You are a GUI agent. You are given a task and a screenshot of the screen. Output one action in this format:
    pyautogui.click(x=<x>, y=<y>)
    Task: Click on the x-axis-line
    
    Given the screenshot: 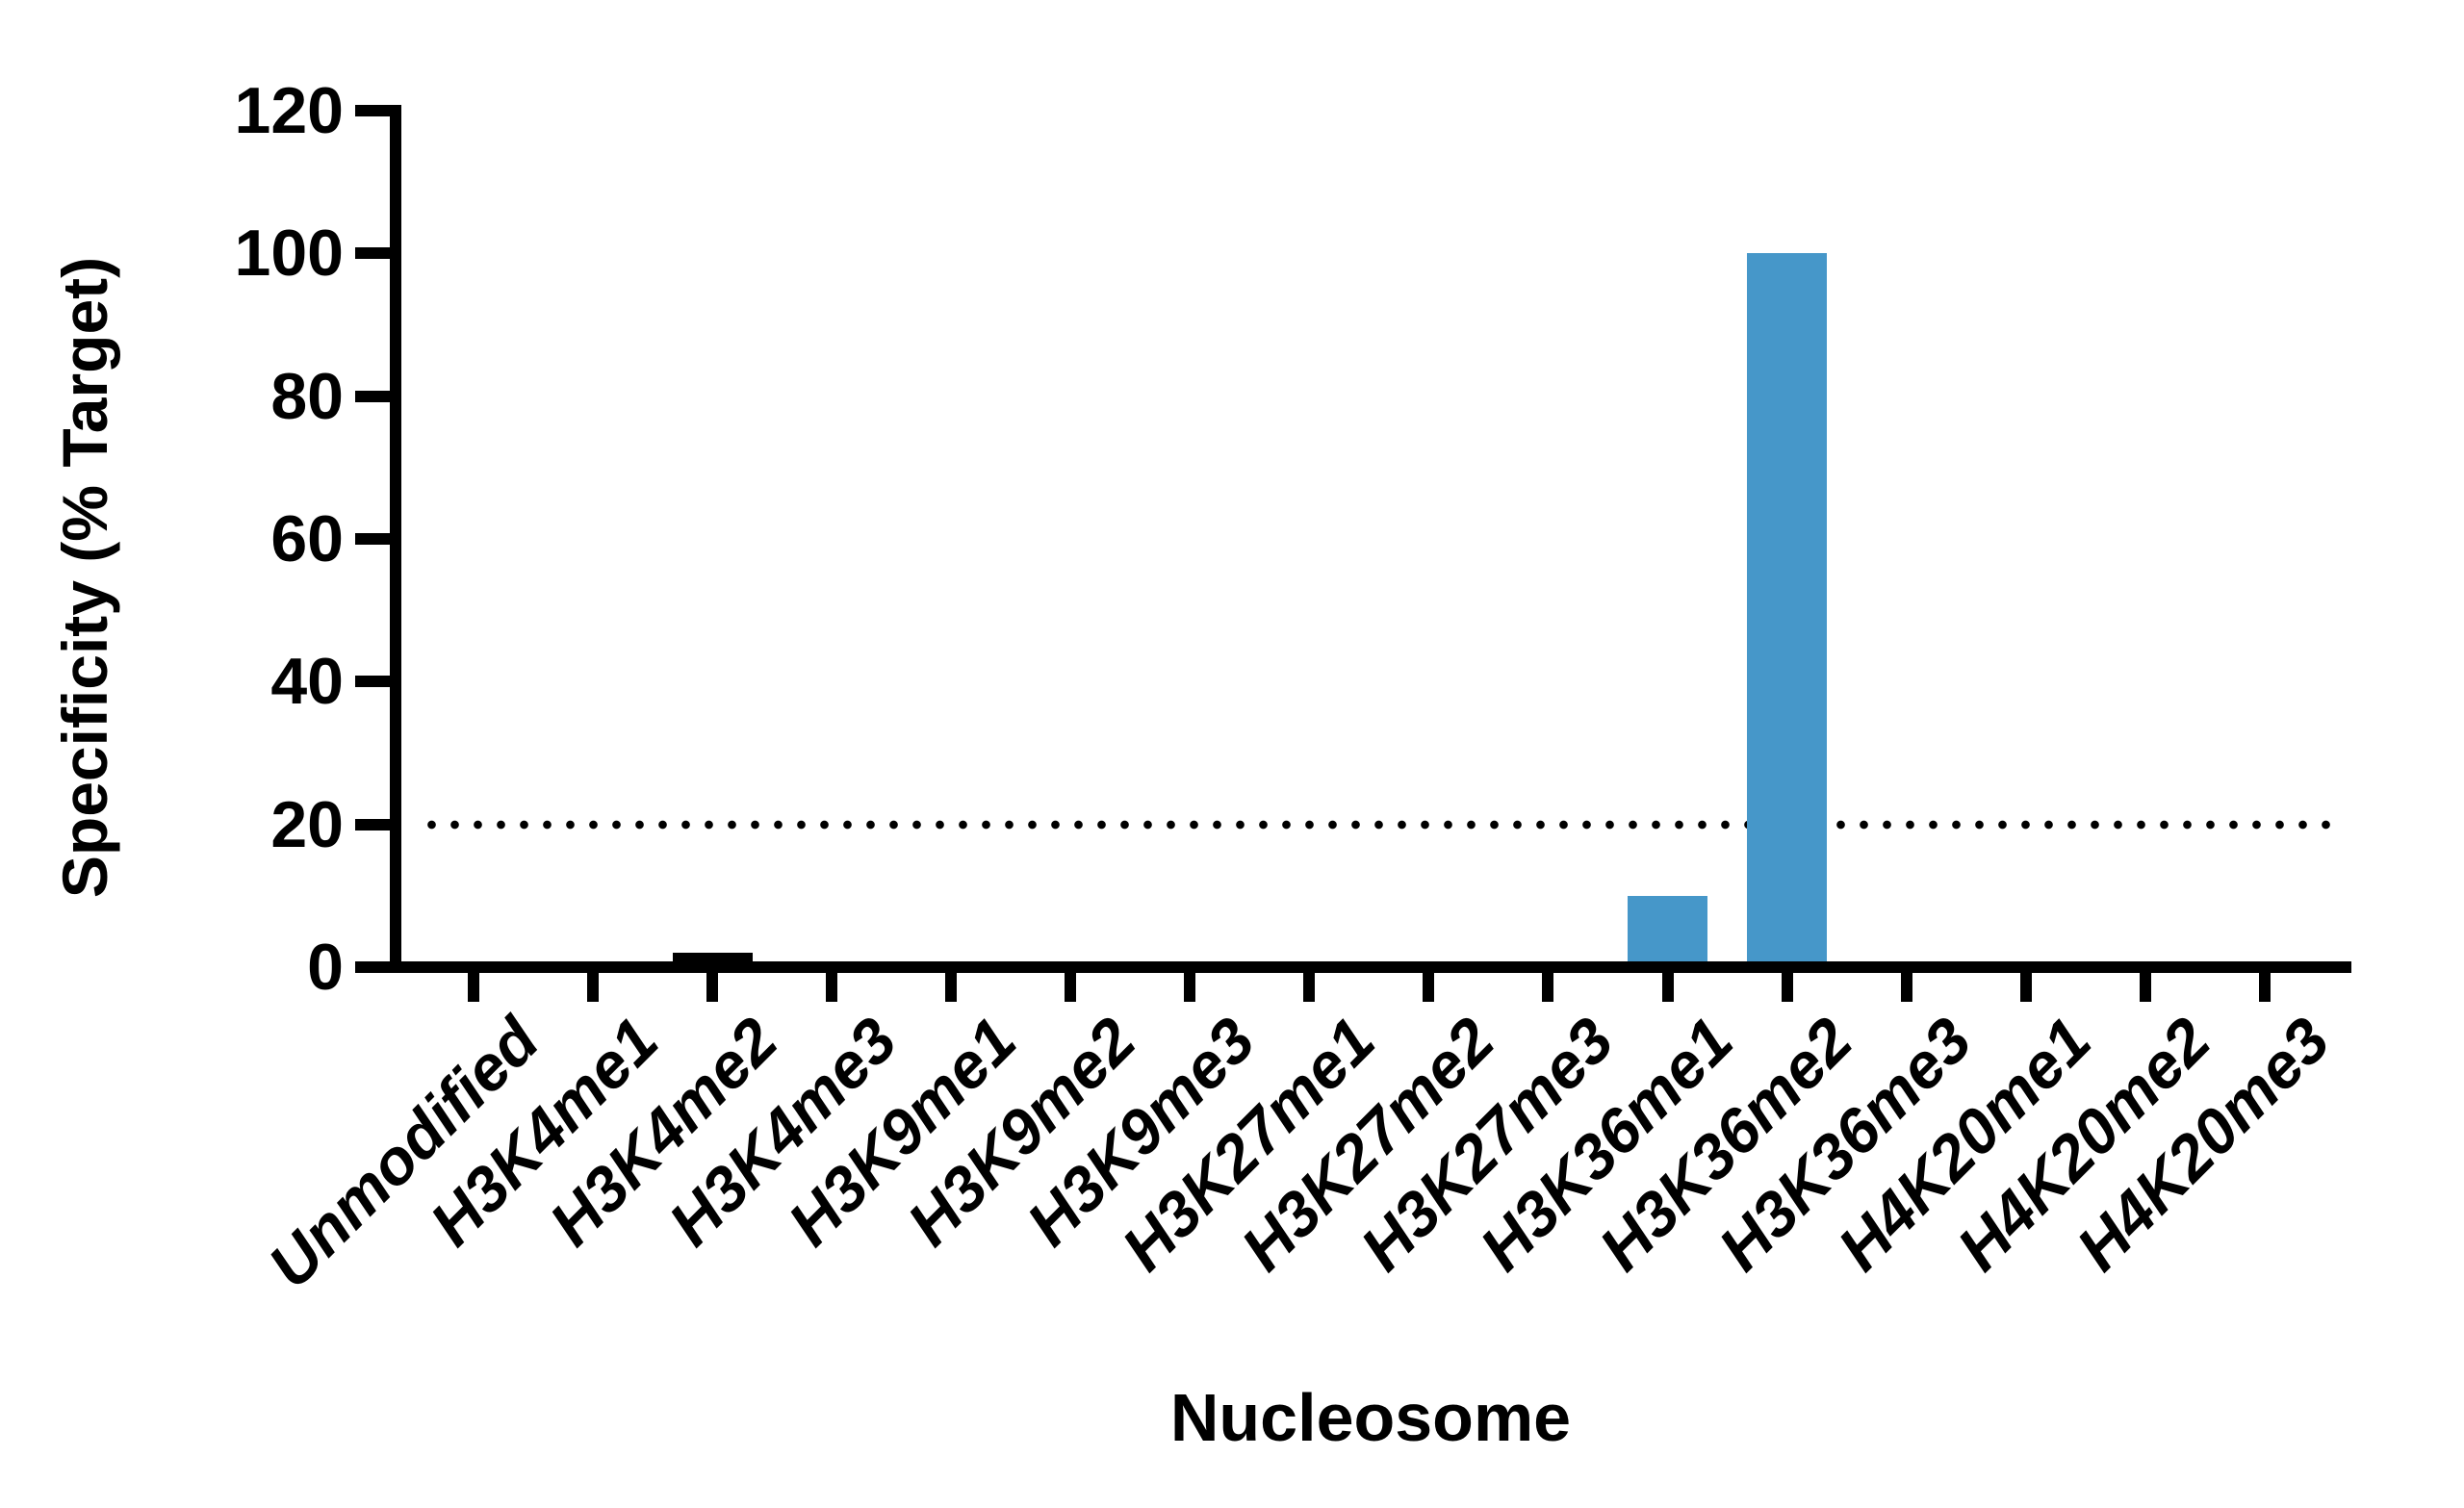 What is the action you would take?
    pyautogui.click(x=1370, y=967)
    